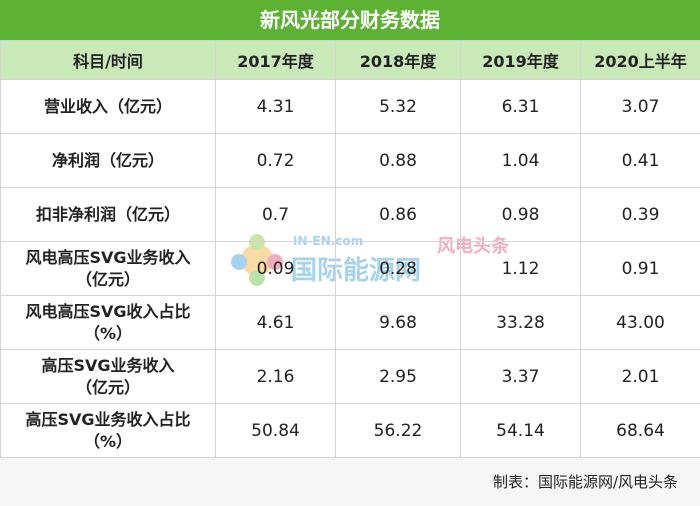 This screenshot has width=700, height=506. Describe the element at coordinates (276, 377) in the screenshot. I see `cell-value: 2.16` at that location.